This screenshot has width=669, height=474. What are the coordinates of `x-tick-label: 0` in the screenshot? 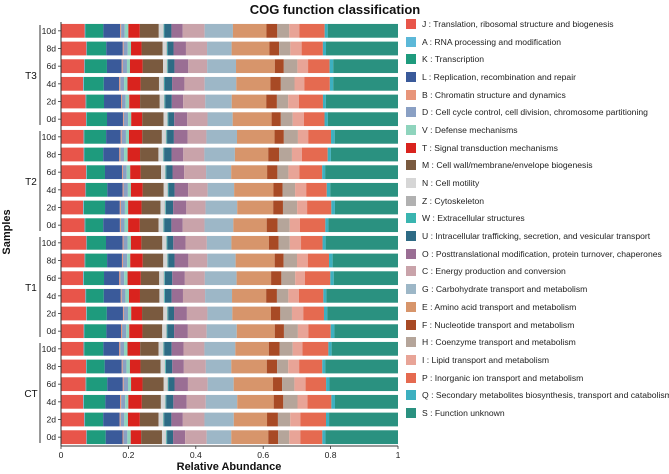 It's located at (61, 455).